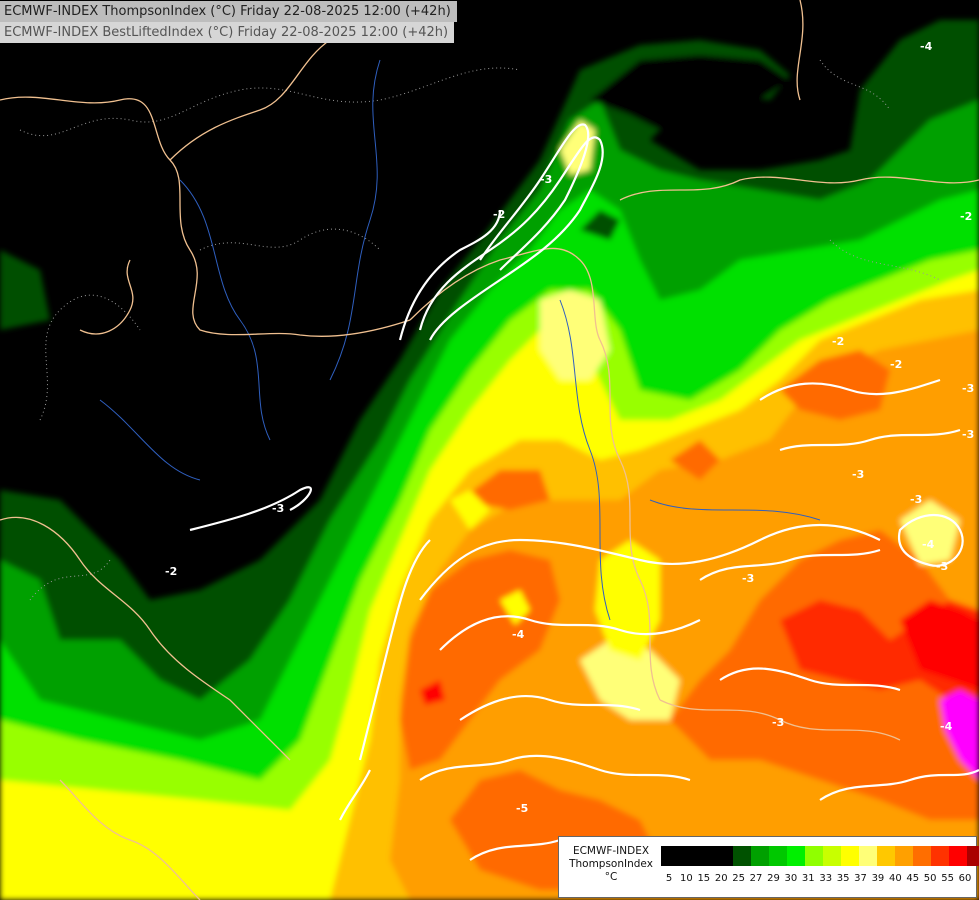 The width and height of the screenshot is (979, 900). What do you see at coordinates (808, 878) in the screenshot?
I see `legend-tick: 31` at bounding box center [808, 878].